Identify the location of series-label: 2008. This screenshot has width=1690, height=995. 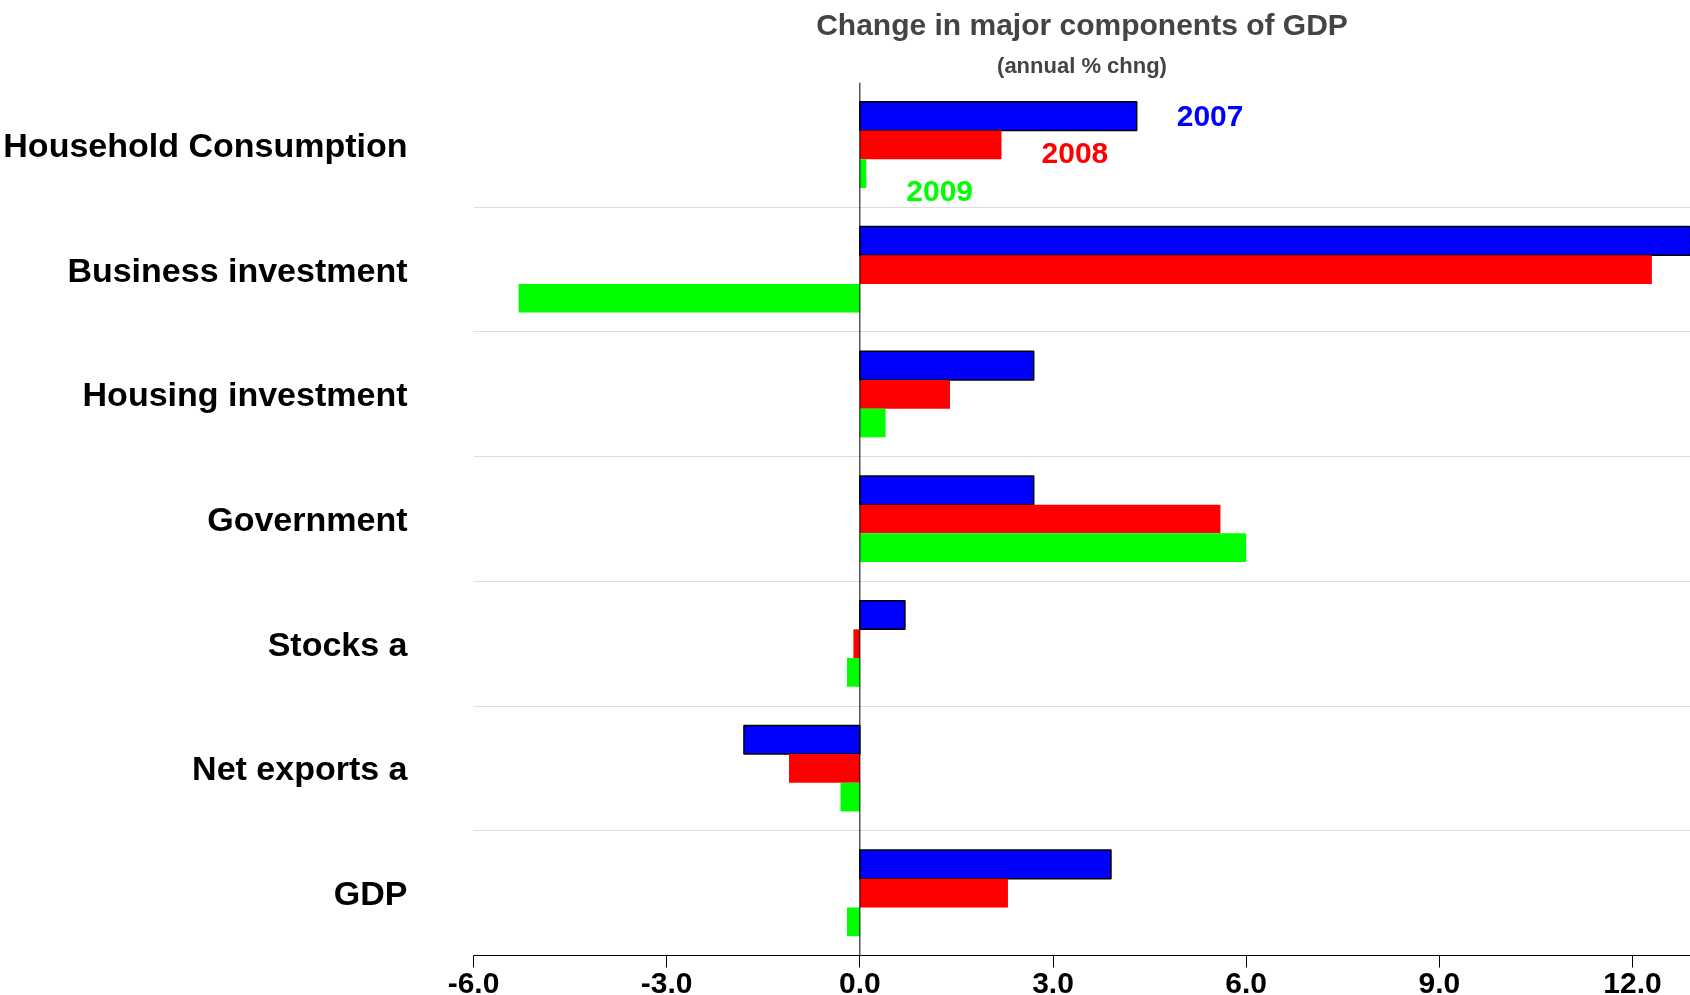
(1075, 153).